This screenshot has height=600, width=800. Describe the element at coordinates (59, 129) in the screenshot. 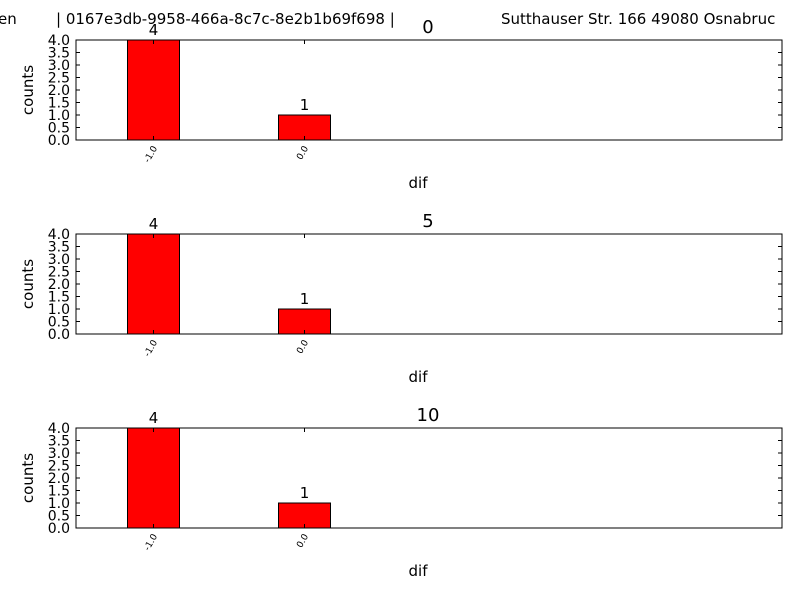

I see `chart-0-ytick-label-1: 0.5` at that location.